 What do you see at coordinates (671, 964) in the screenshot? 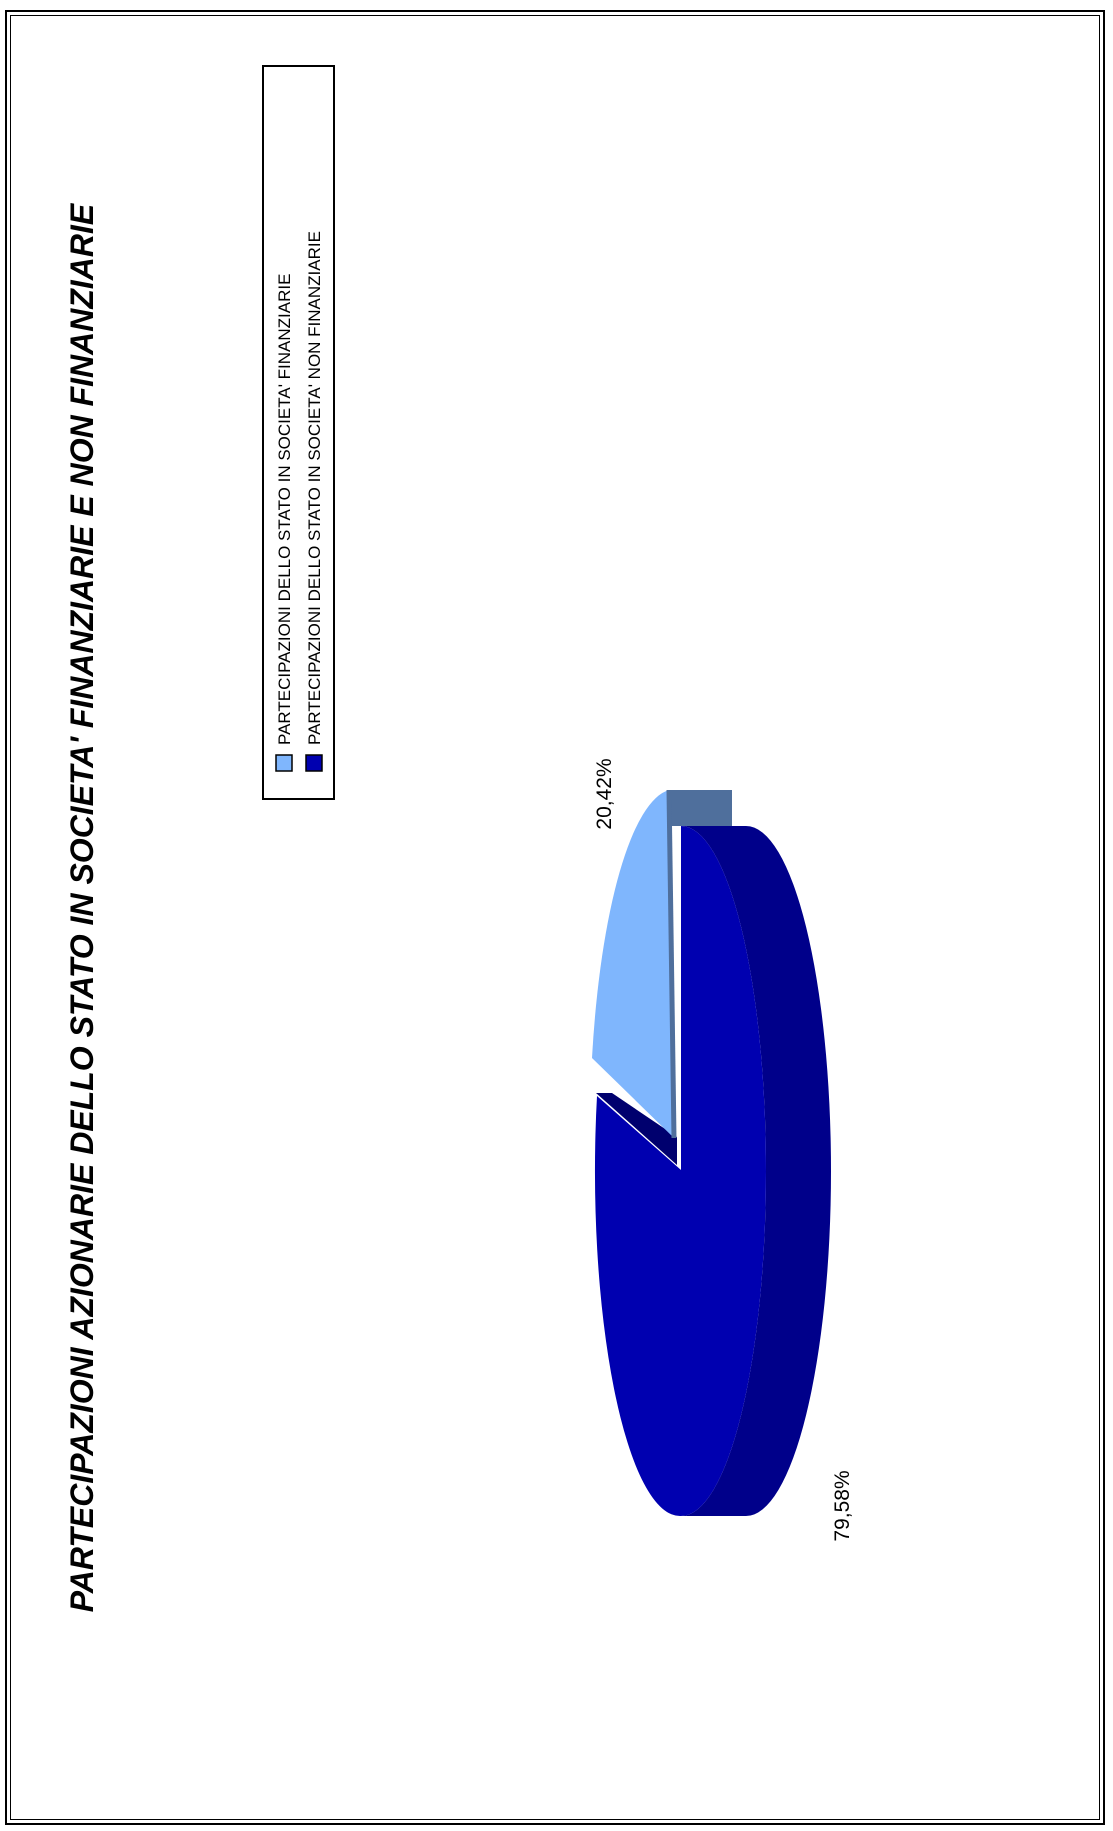
I see `pie-slice-finanziarie-edge` at bounding box center [671, 964].